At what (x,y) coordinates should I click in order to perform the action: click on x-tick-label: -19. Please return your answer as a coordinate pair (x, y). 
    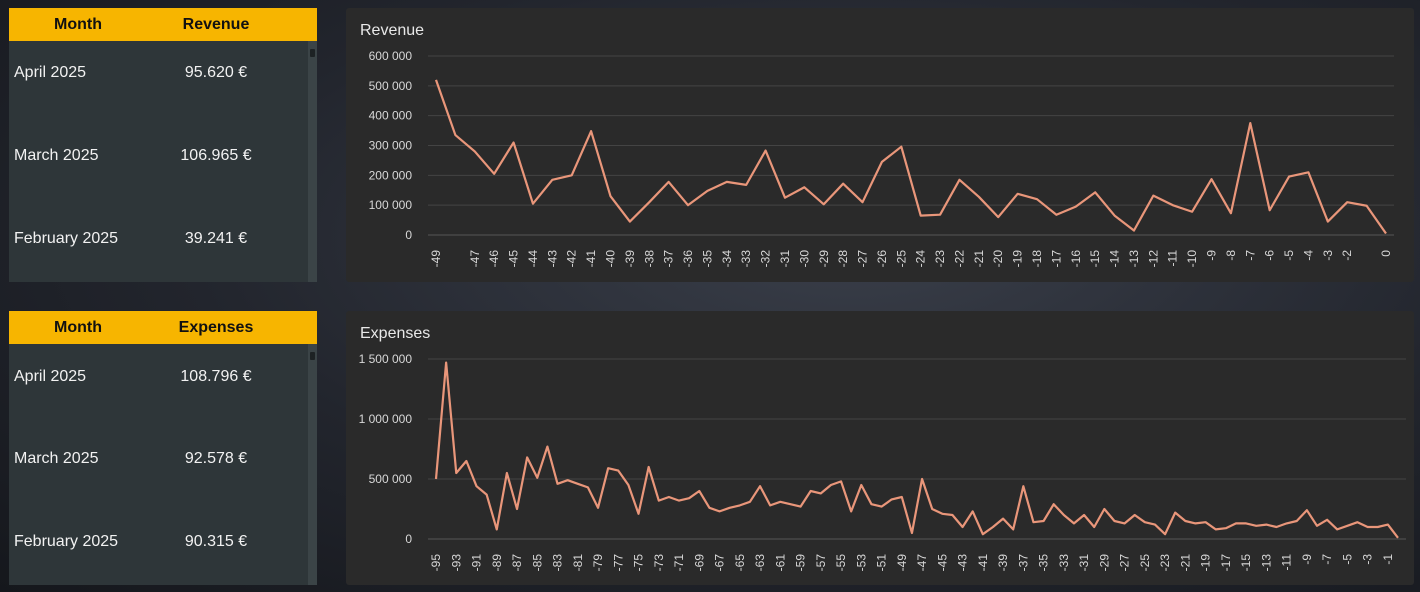
    Looking at the image, I should click on (1206, 563).